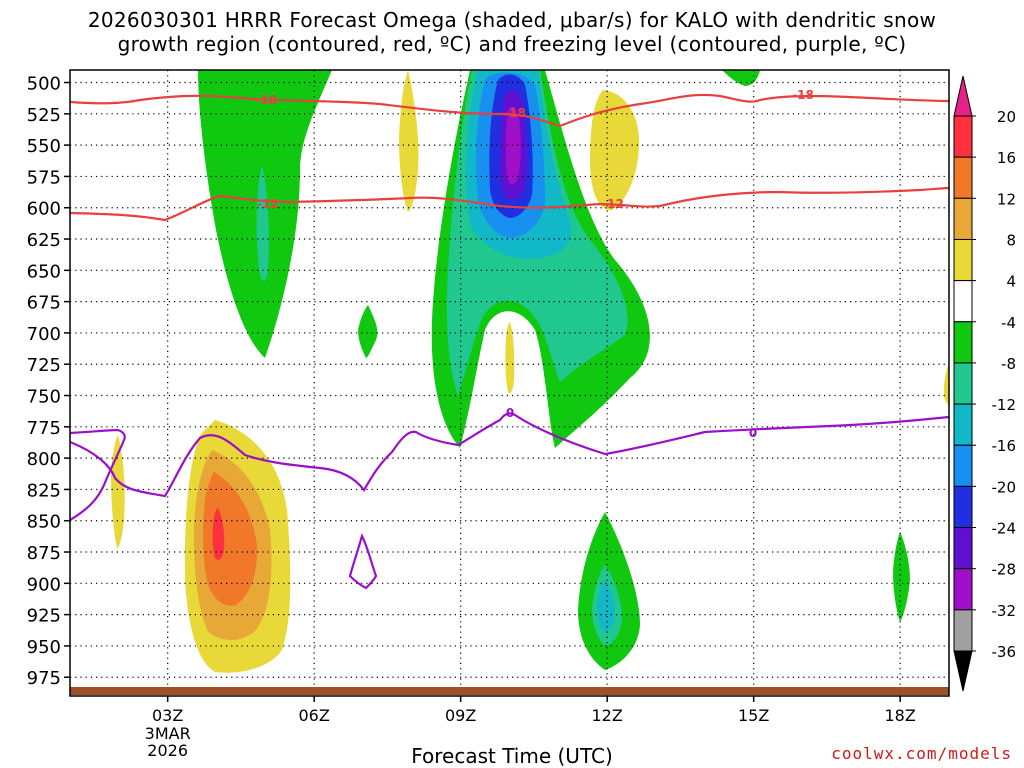 Image resolution: width=1024 pixels, height=768 pixels. What do you see at coordinates (963, 424) in the screenshot?
I see `colorbar-band--16-to--12` at bounding box center [963, 424].